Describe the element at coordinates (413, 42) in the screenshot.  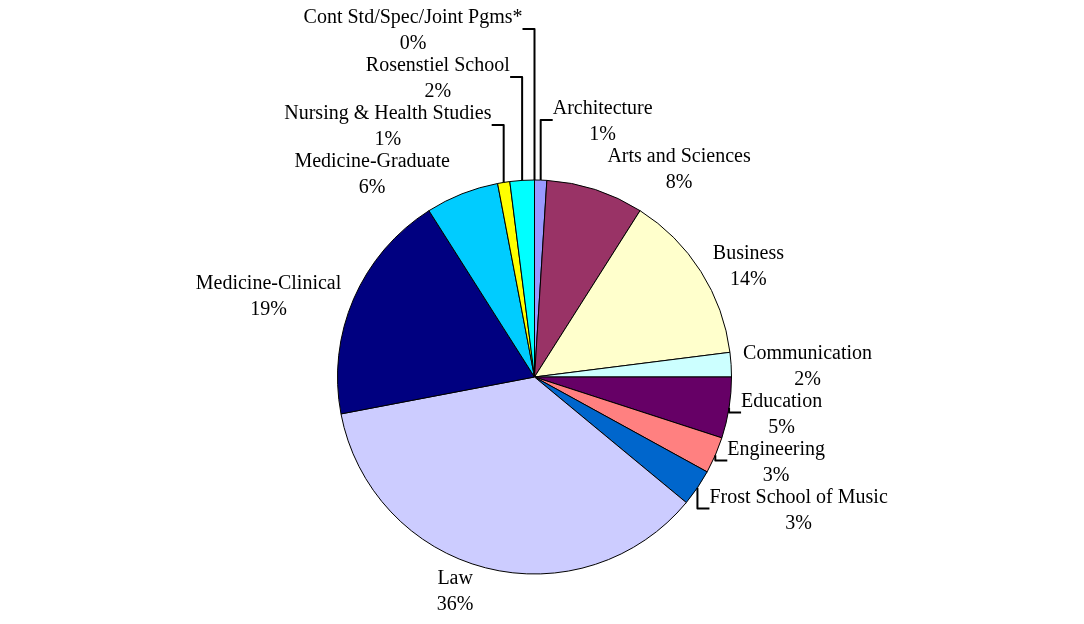
I see `text: 0%` at that location.